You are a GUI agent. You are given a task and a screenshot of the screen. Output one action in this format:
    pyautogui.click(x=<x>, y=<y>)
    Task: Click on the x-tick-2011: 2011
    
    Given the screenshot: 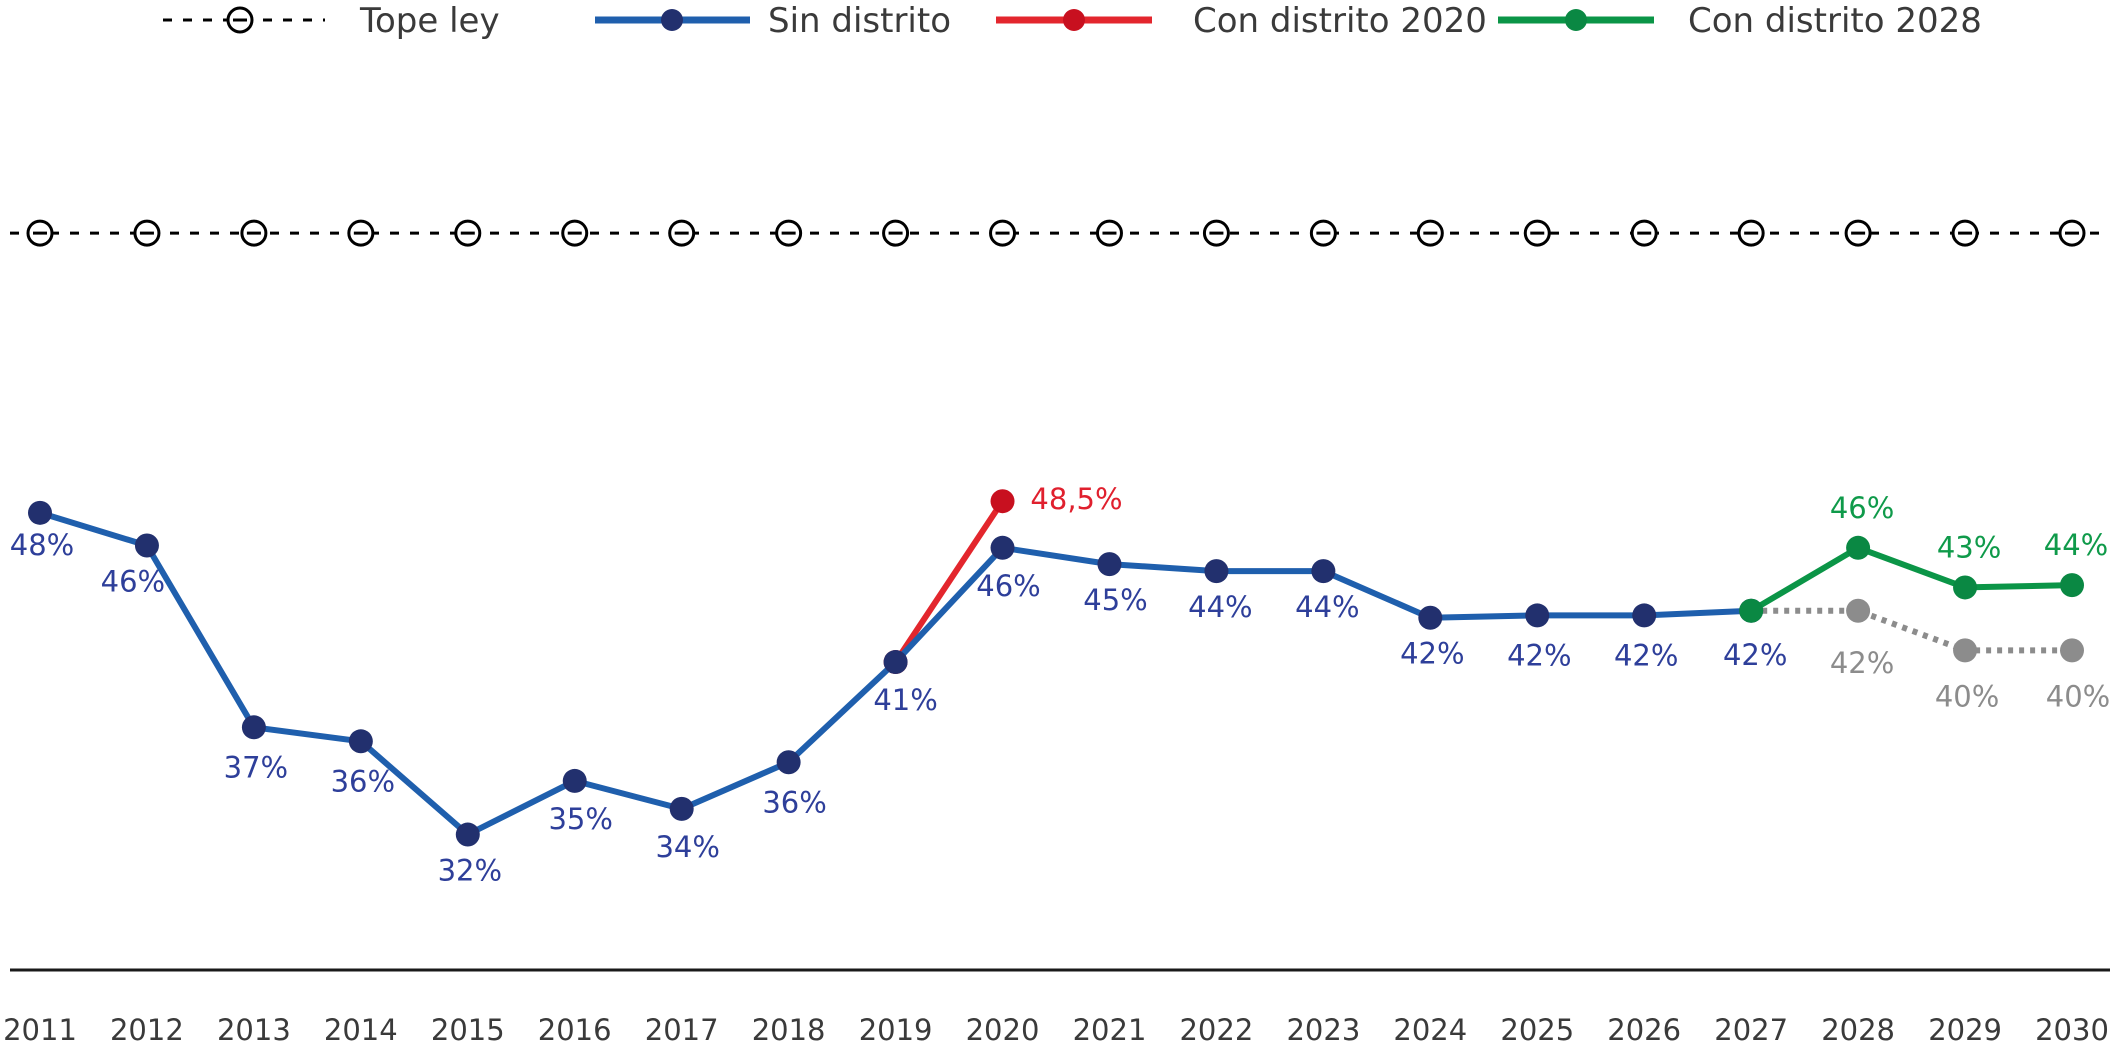 What is the action you would take?
    pyautogui.click(x=40, y=1030)
    